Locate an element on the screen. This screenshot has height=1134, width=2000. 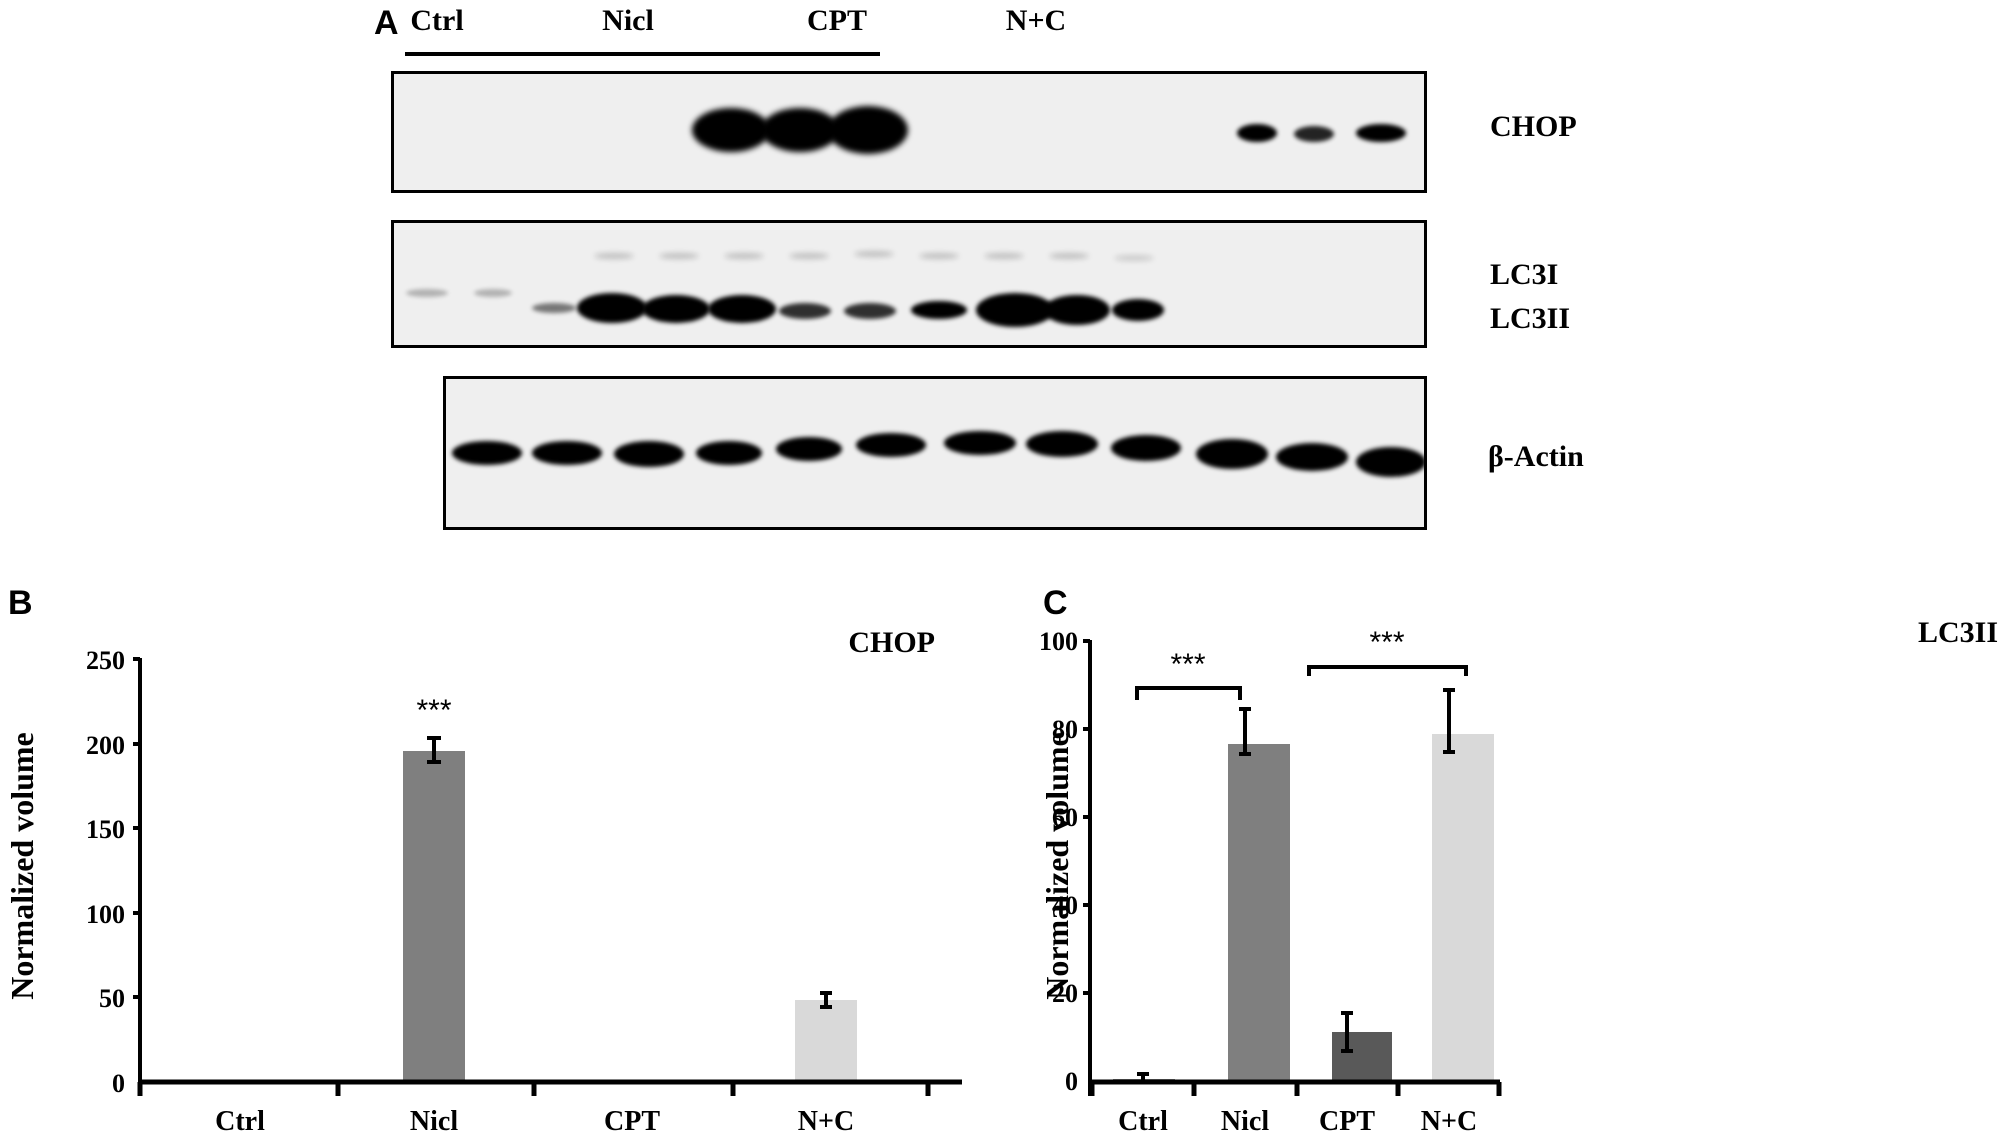
blot-label-lc3i: LC3I is located at coordinates (1524, 274).